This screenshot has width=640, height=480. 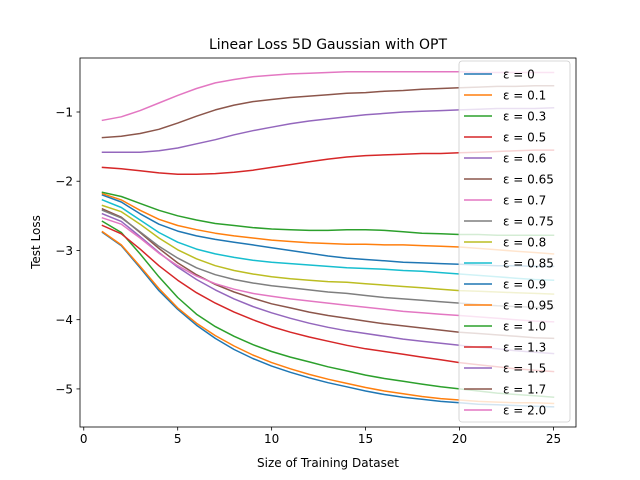 What do you see at coordinates (64, 182) in the screenshot?
I see `y-tick-label: −2` at bounding box center [64, 182].